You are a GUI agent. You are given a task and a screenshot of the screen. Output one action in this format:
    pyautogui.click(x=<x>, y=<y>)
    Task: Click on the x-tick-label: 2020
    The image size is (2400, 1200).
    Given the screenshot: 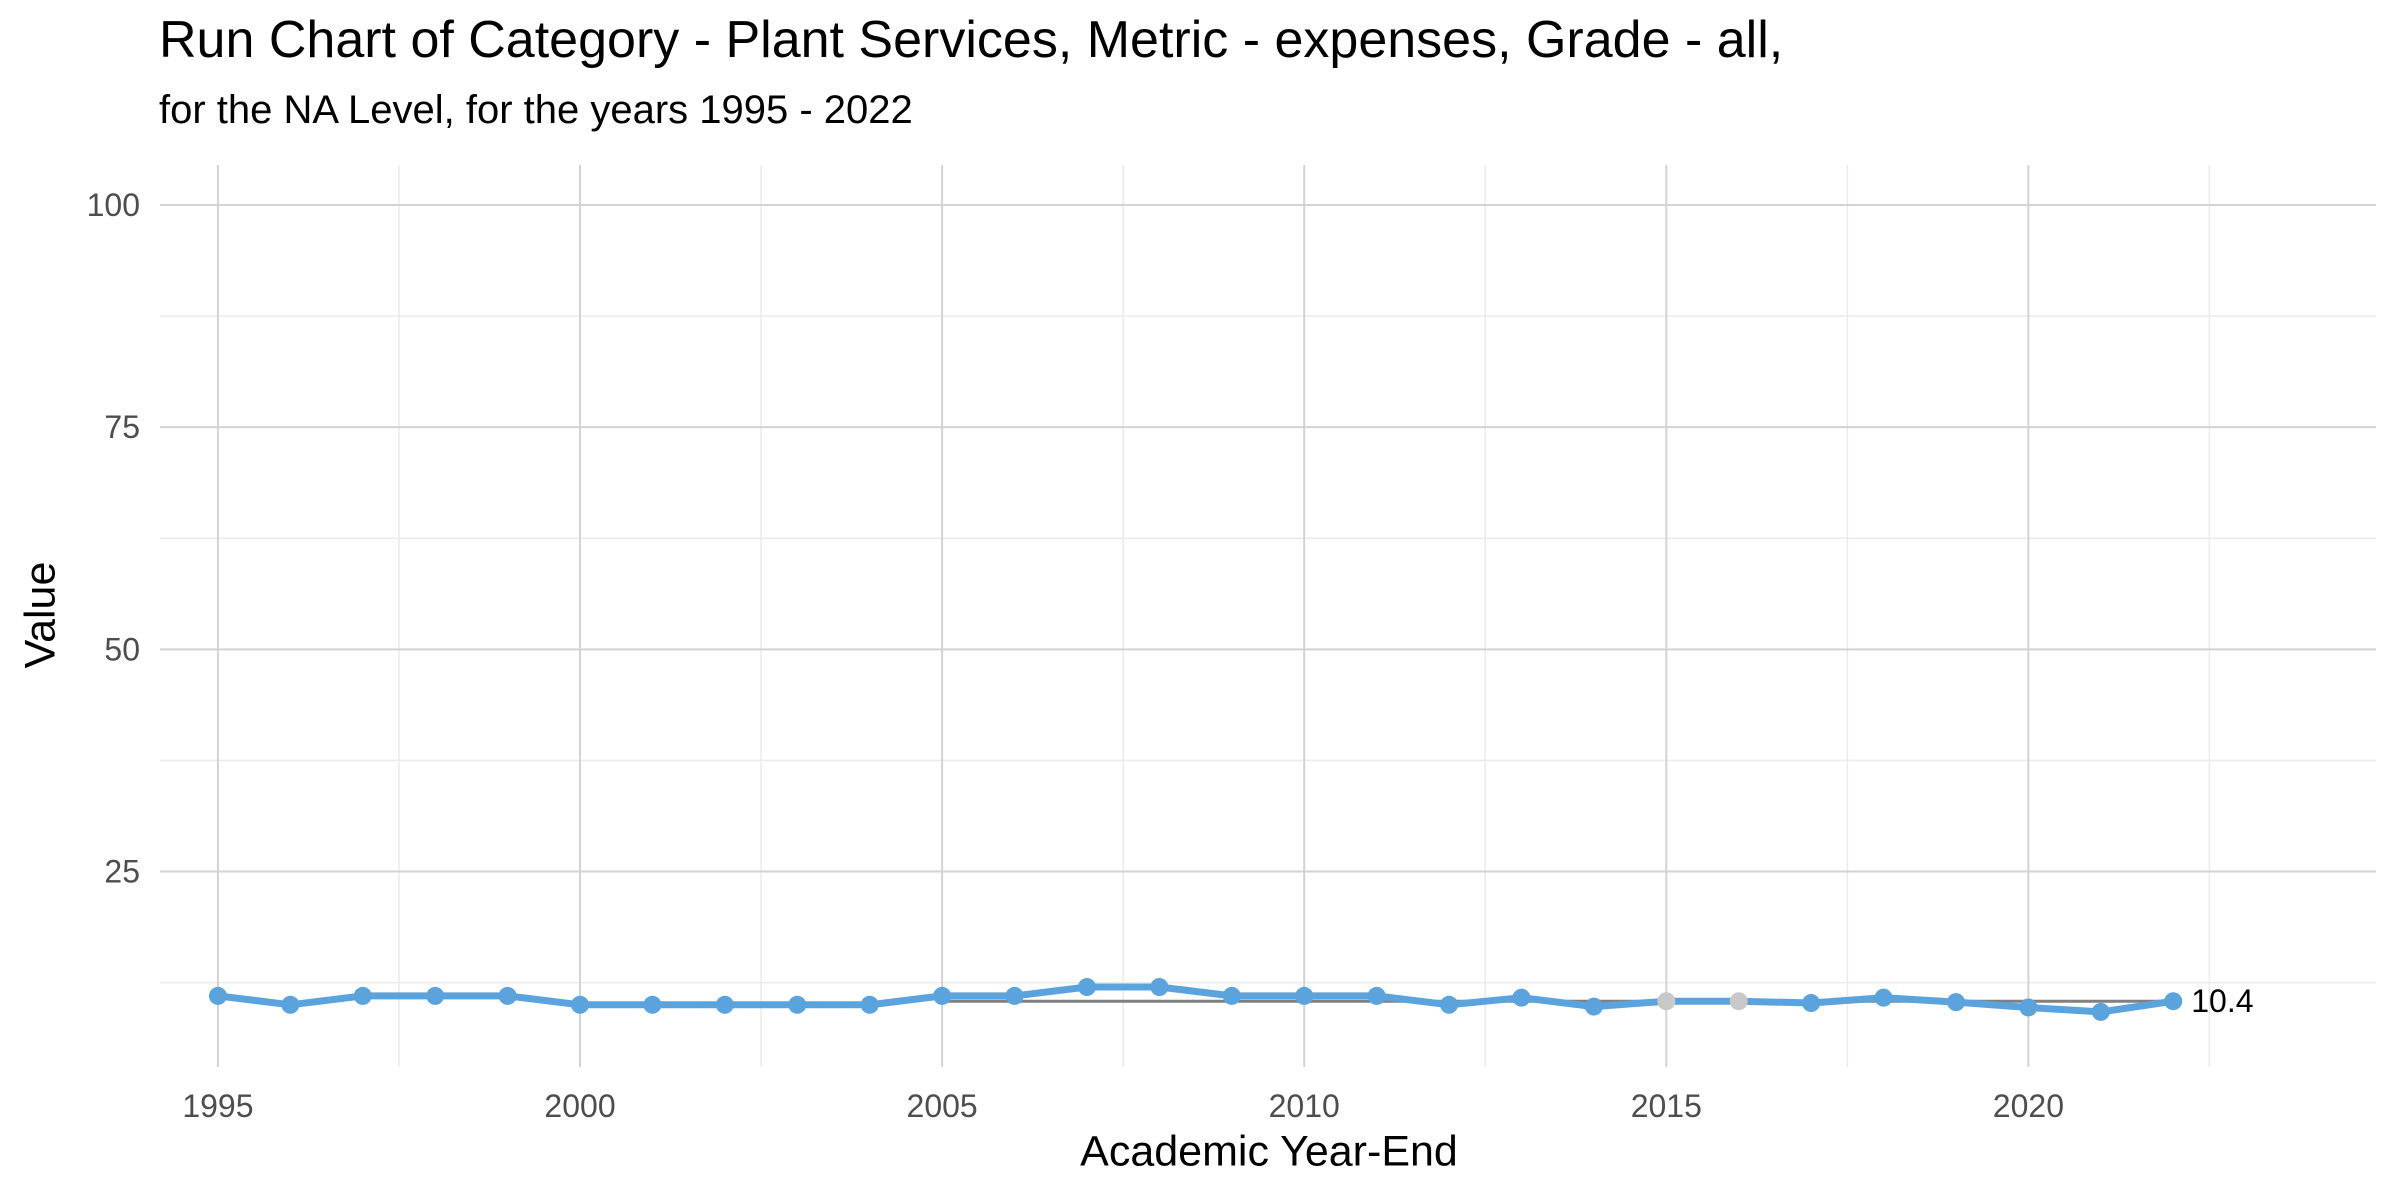 What is the action you would take?
    pyautogui.click(x=2028, y=1106)
    